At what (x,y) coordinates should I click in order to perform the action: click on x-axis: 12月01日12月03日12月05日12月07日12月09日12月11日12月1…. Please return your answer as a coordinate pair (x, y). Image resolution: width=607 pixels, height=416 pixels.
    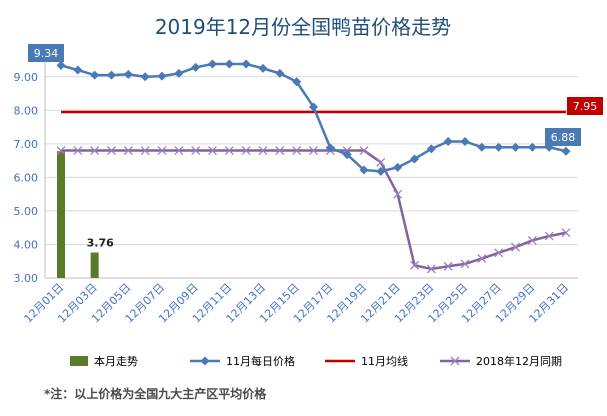
    Looking at the image, I should click on (300, 301).